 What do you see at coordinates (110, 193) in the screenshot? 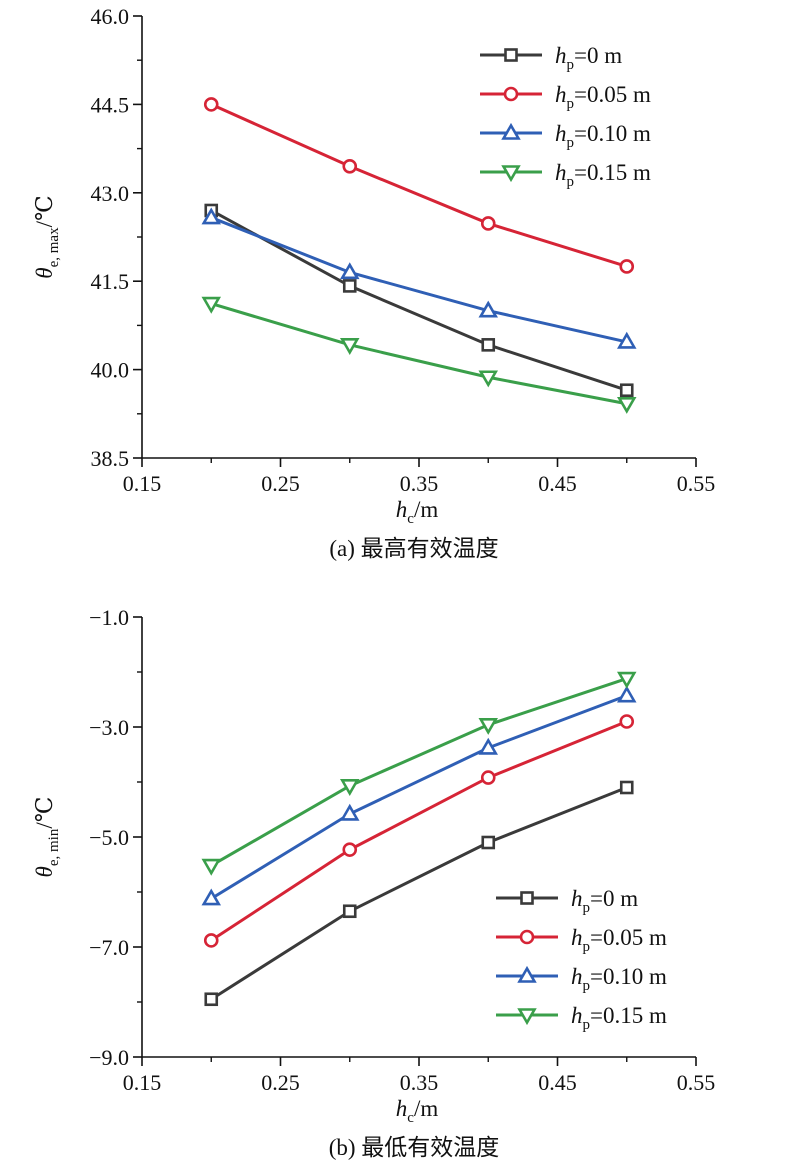
I see `y-tick-label: 43.0` at bounding box center [110, 193].